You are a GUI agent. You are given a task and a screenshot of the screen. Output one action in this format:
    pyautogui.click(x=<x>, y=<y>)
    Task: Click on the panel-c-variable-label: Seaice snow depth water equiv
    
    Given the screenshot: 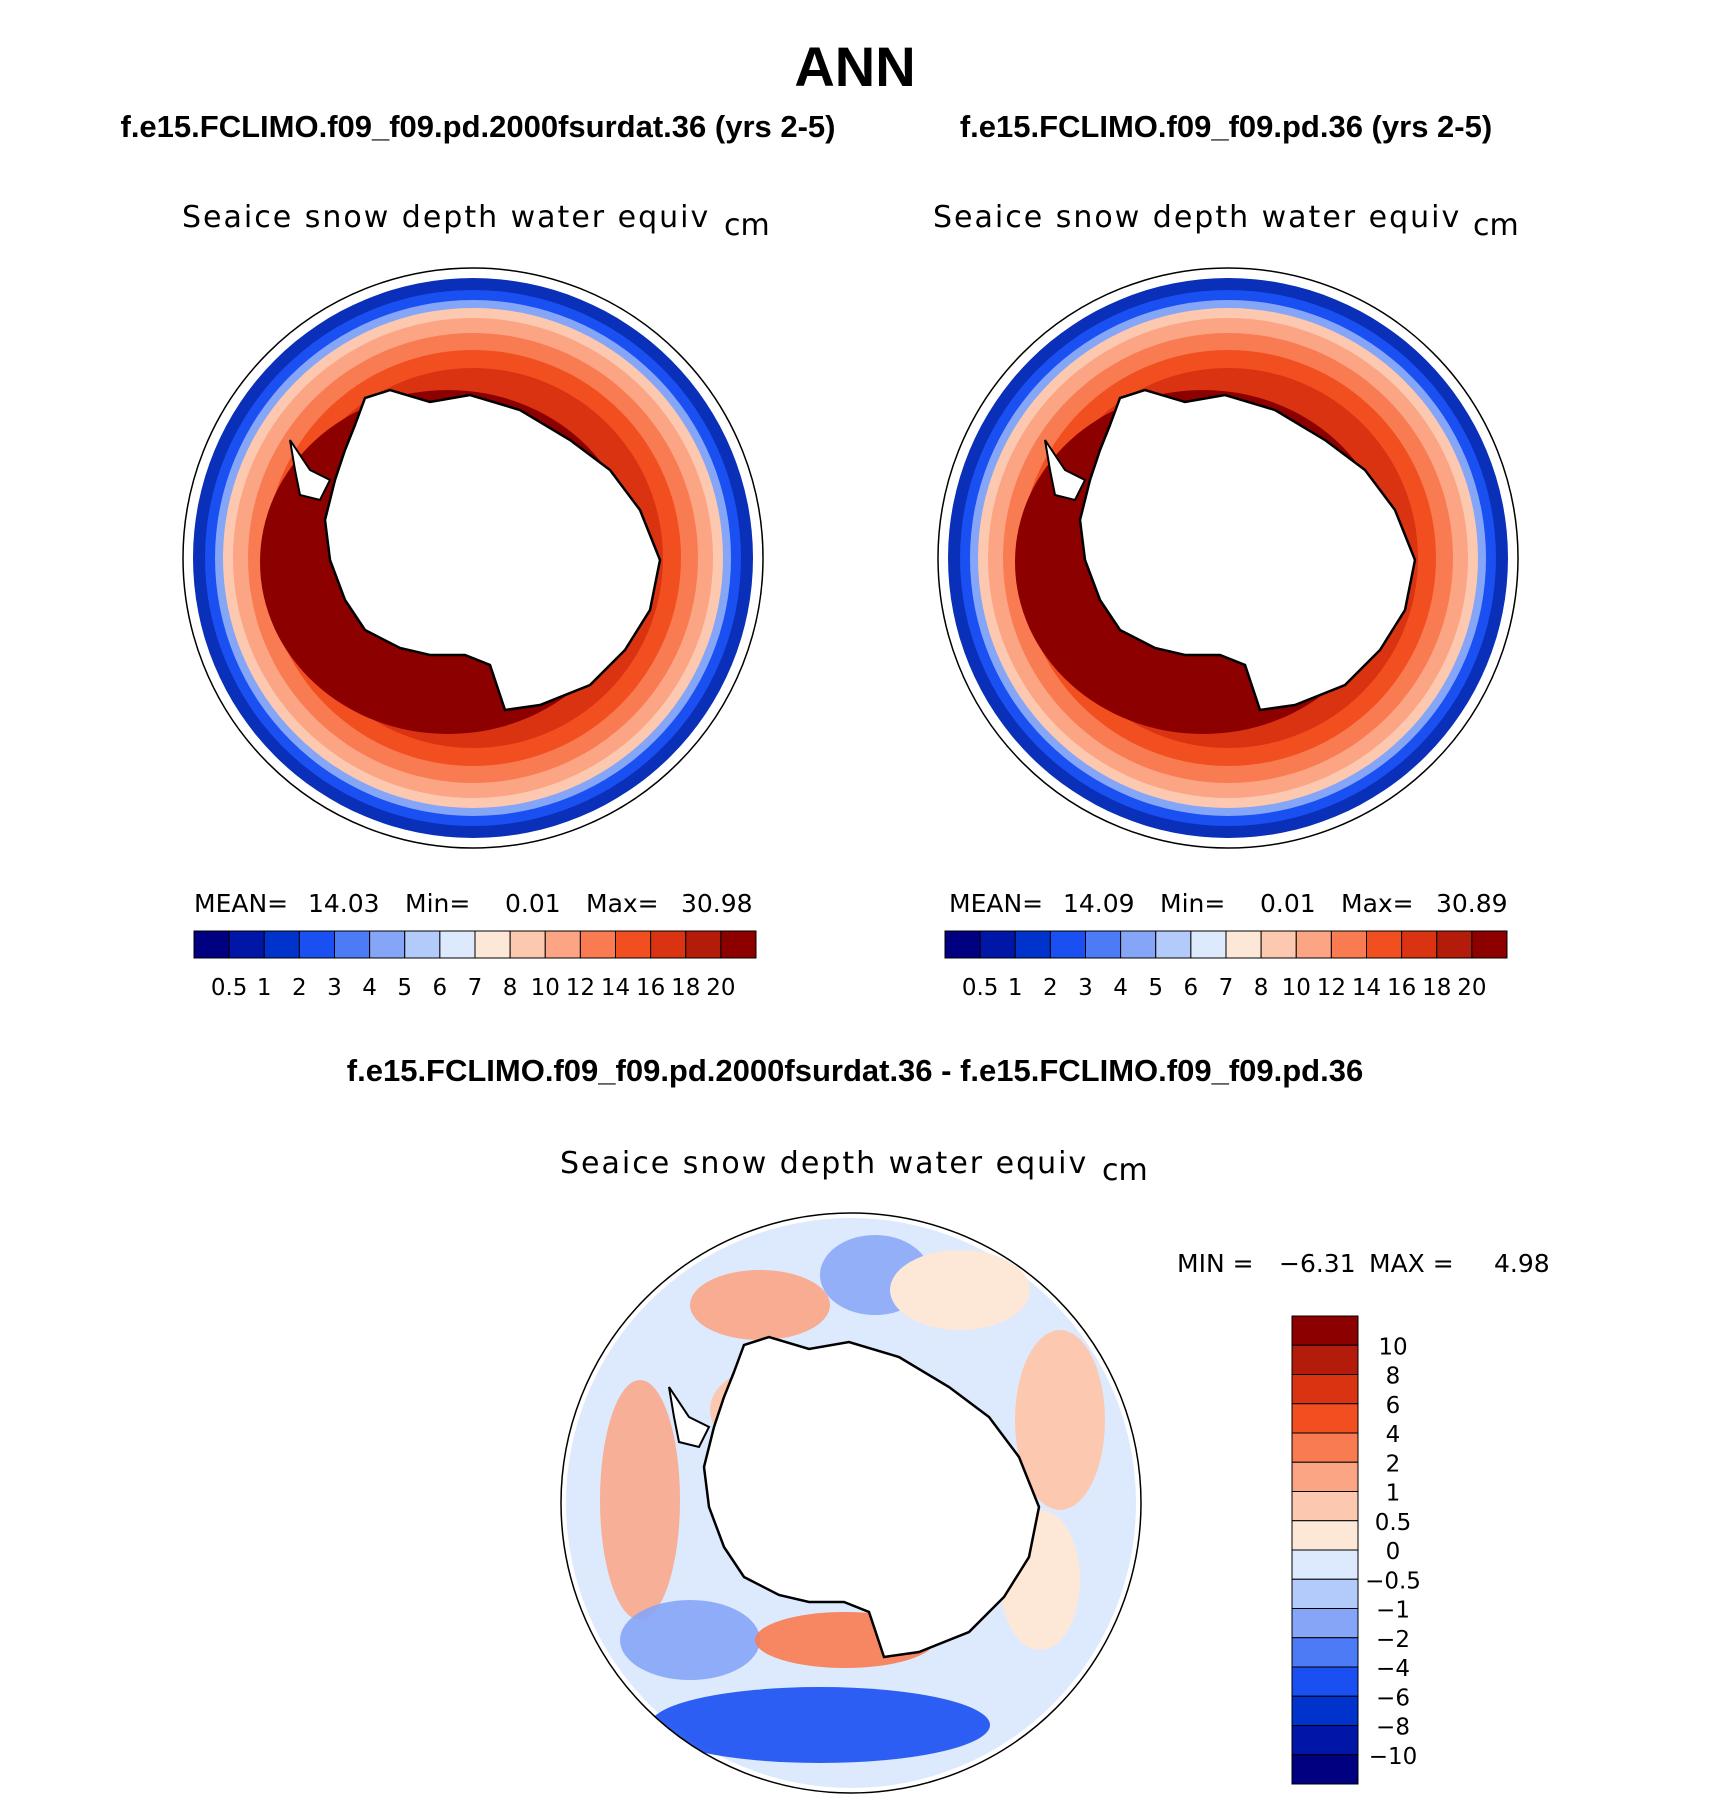 What is the action you would take?
    pyautogui.click(x=824, y=1163)
    